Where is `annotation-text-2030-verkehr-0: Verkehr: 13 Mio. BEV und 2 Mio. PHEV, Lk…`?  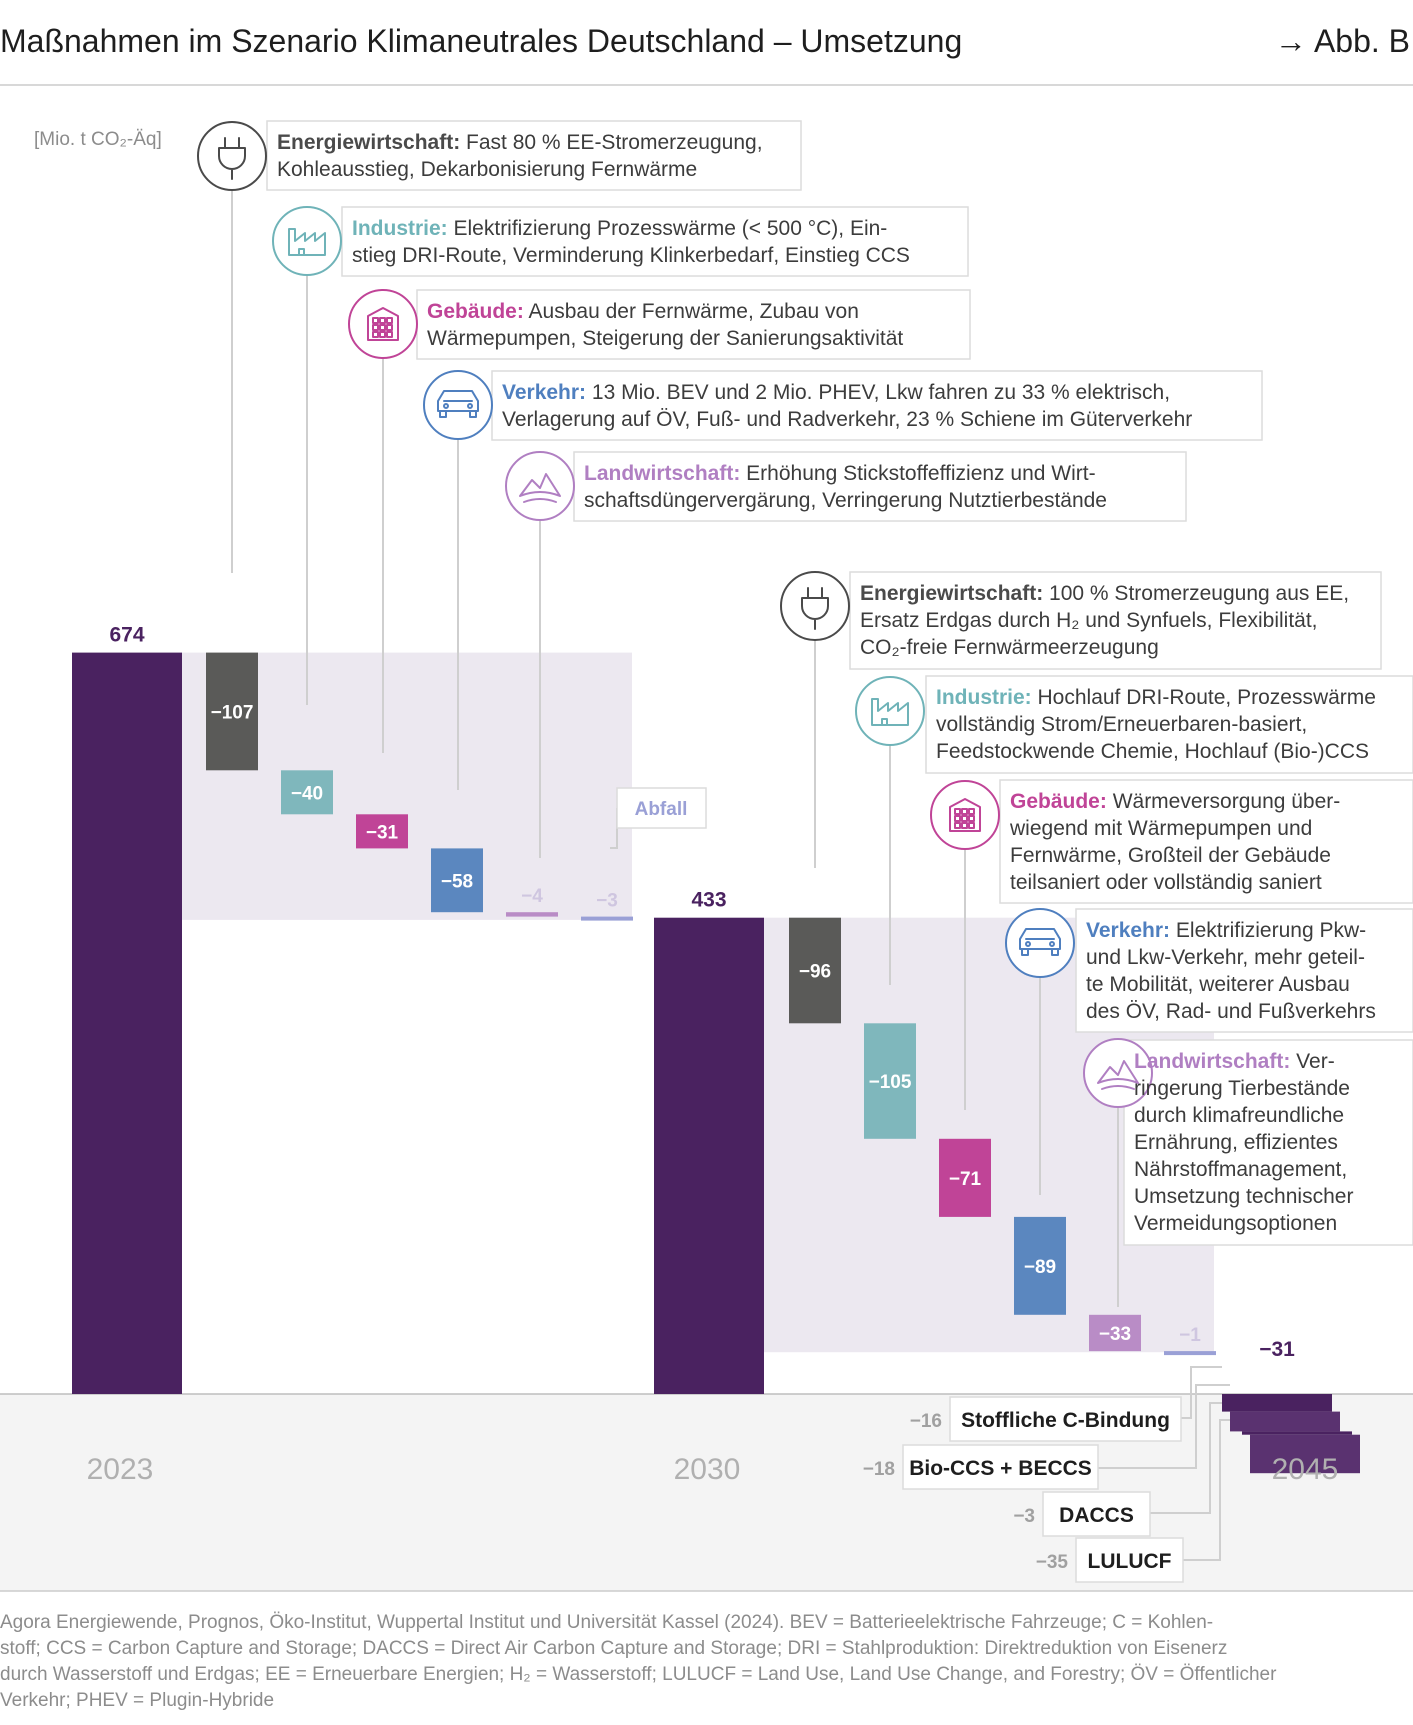
annotation-text-2030-verkehr-0: Verkehr: 13 Mio. BEV und 2 Mio. PHEV, Lk… is located at coordinates (836, 392).